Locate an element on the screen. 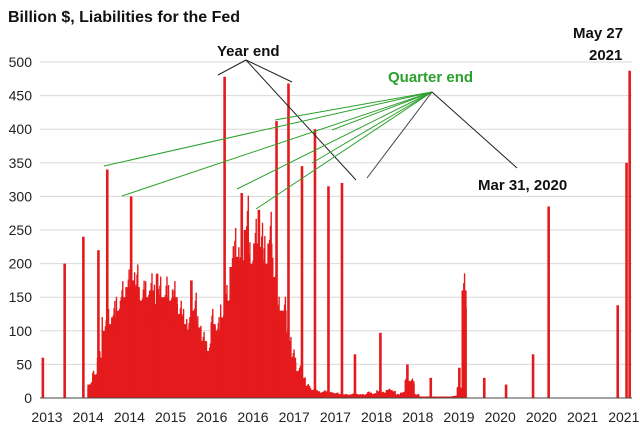  x-tick-label: 2019 is located at coordinates (458, 417).